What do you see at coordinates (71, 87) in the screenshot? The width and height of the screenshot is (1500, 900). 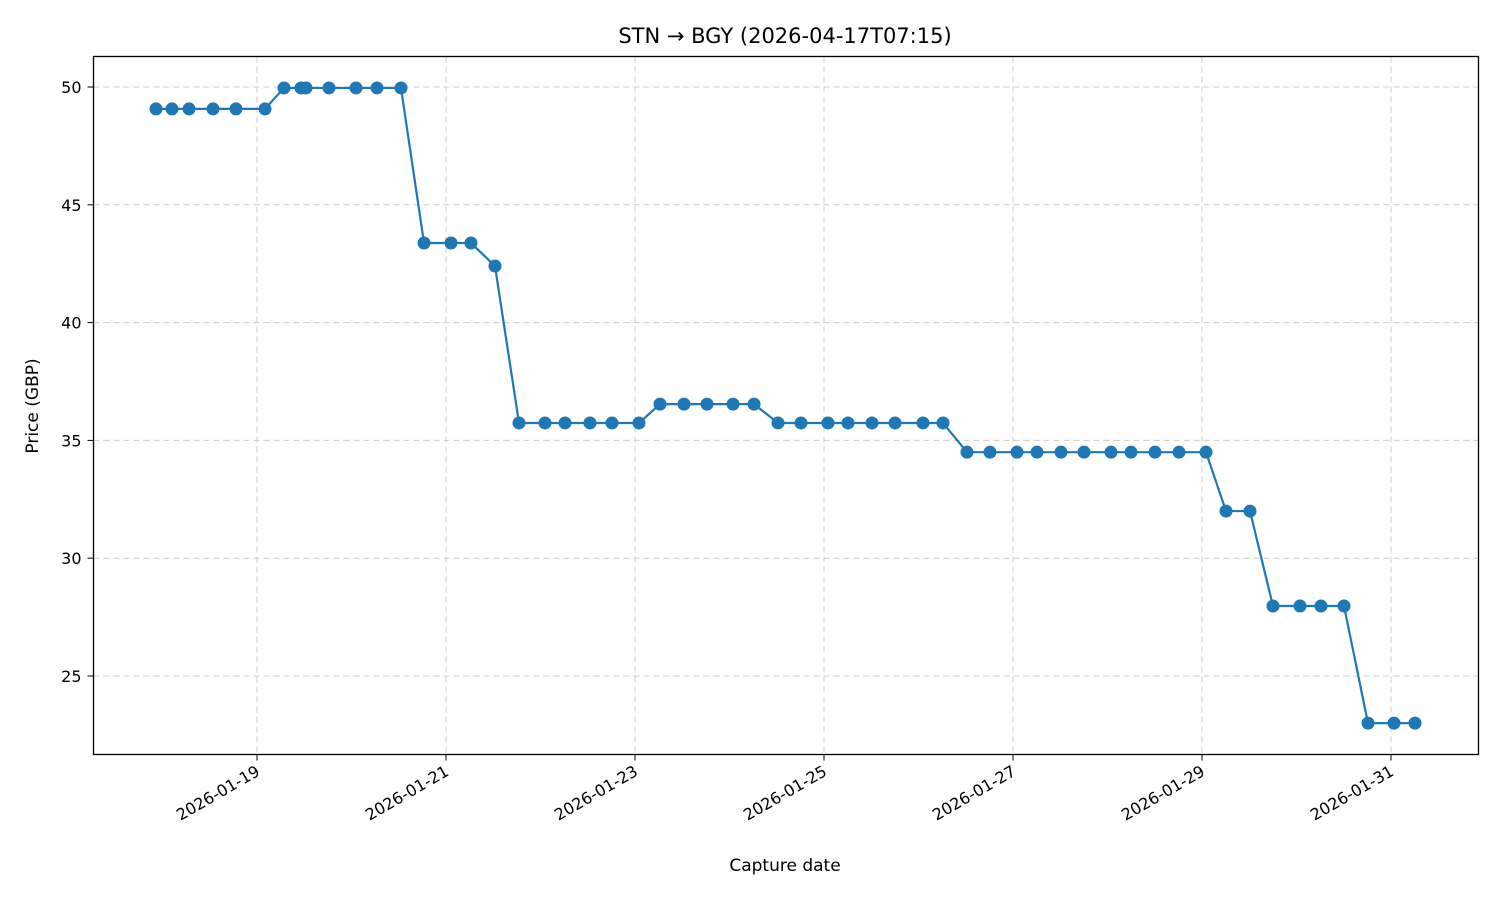 I see `y-tick-label: 50` at bounding box center [71, 87].